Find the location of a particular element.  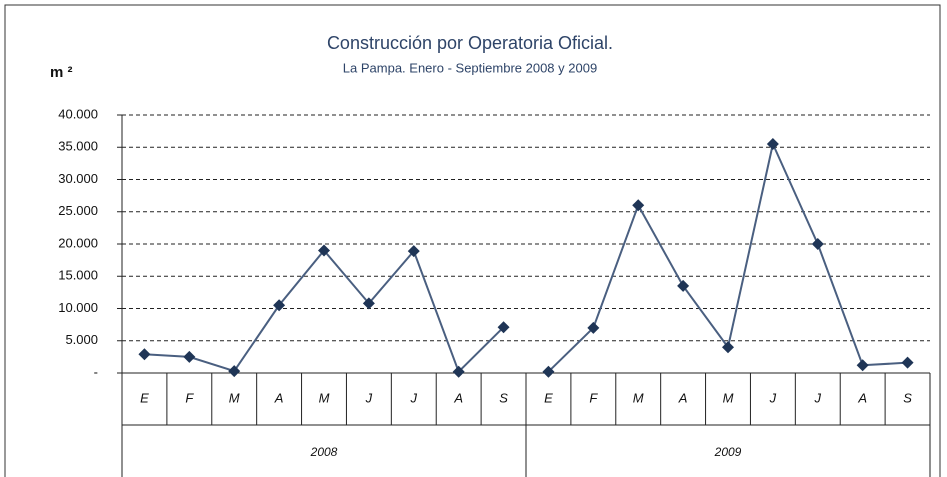

group-label: 2009 is located at coordinates (728, 452).